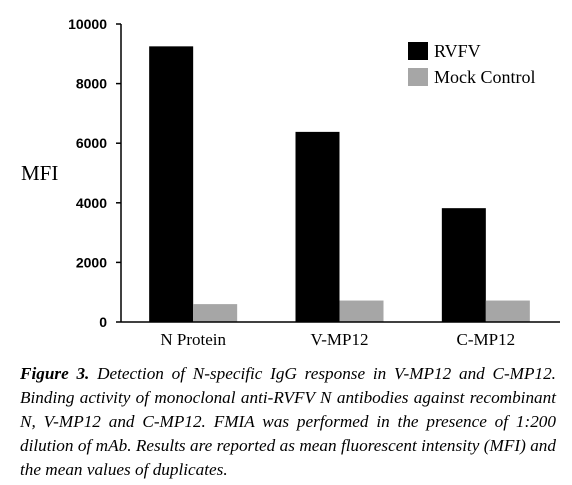 This screenshot has width=572, height=485. I want to click on caption-label: Figure 3., so click(55, 373).